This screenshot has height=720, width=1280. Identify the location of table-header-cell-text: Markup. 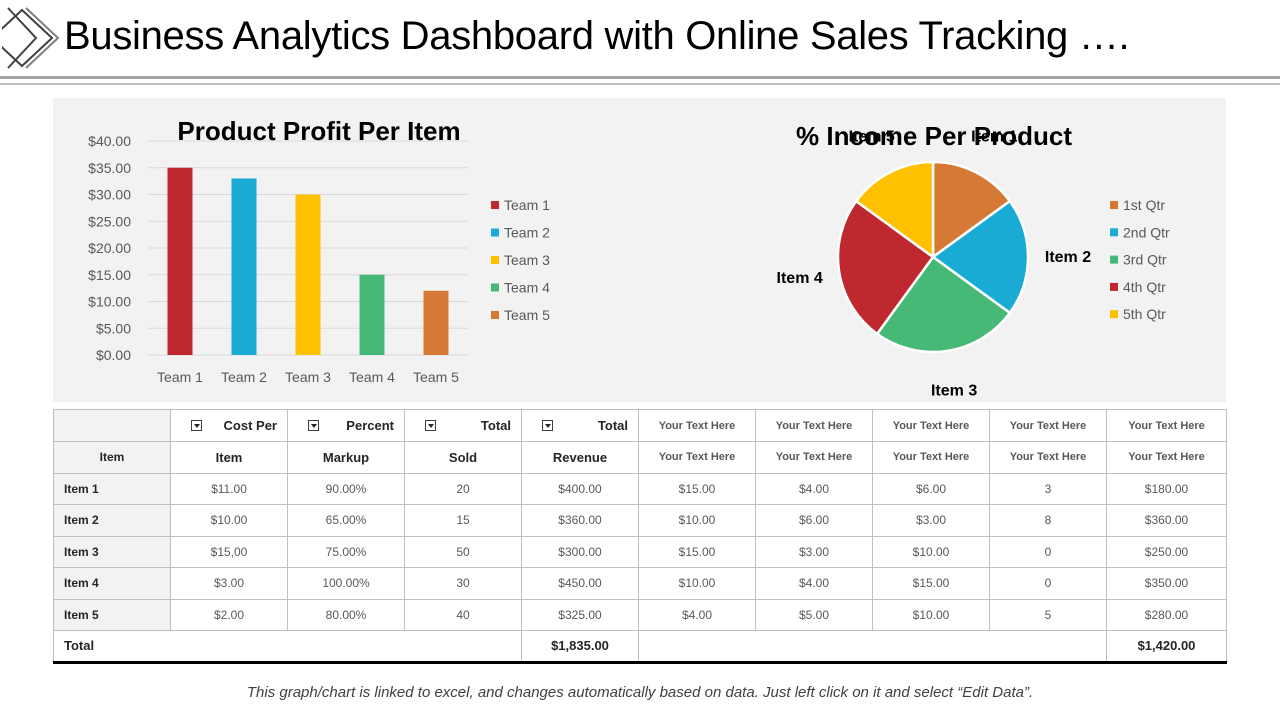
(346, 457).